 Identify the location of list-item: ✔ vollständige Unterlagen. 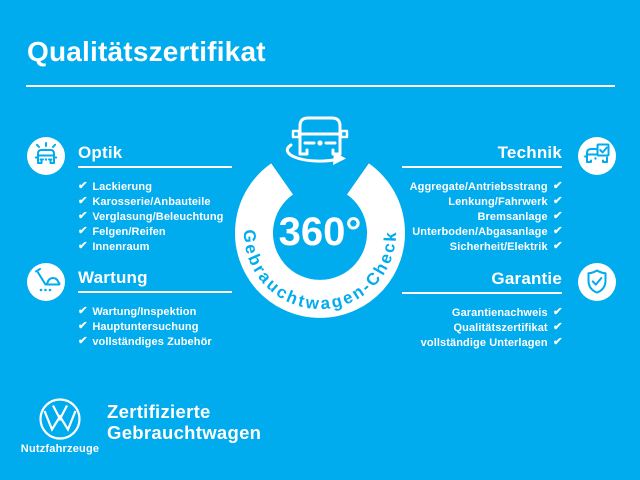
(482, 342).